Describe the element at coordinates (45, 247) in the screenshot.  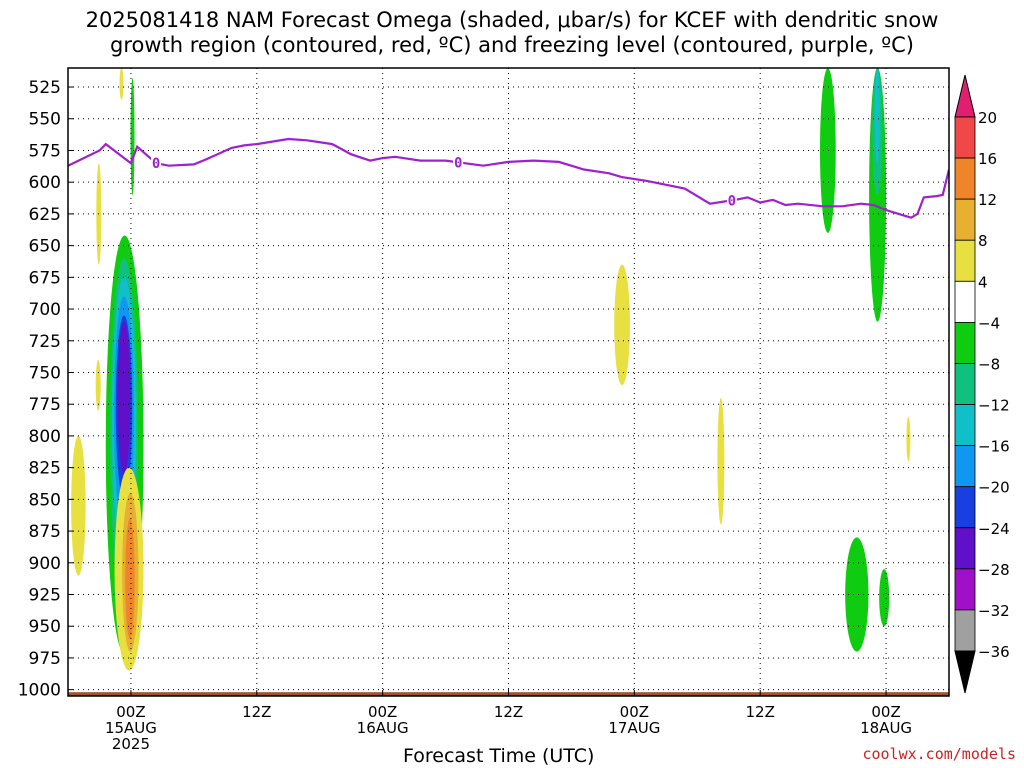
I see `y-tick-label: 650` at that location.